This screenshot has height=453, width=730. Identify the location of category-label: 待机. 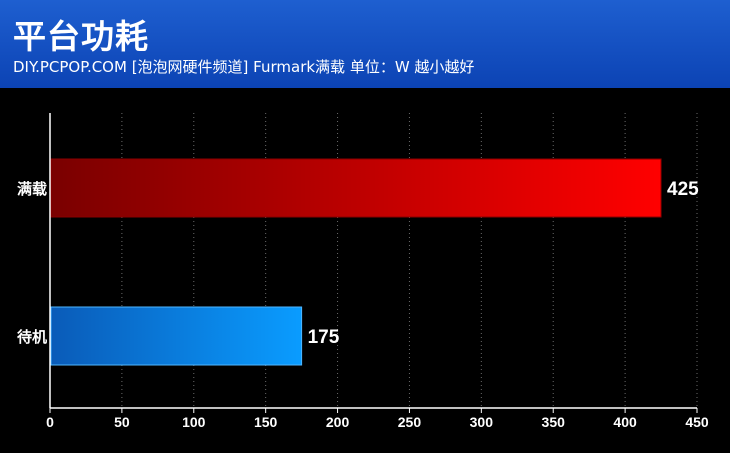
(32, 337).